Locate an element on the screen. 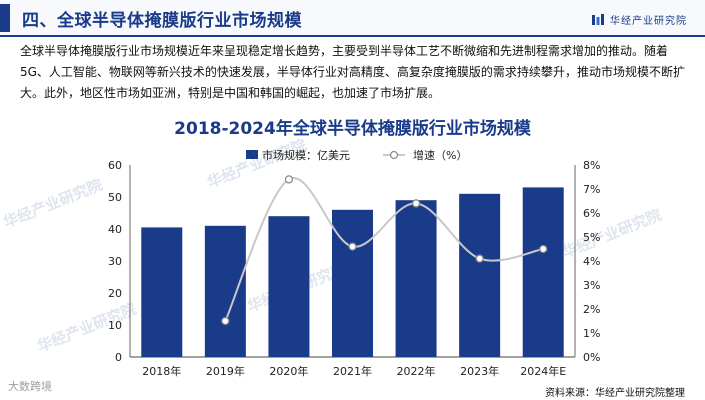 This screenshot has height=400, width=705. brand-logo-icon is located at coordinates (598, 19).